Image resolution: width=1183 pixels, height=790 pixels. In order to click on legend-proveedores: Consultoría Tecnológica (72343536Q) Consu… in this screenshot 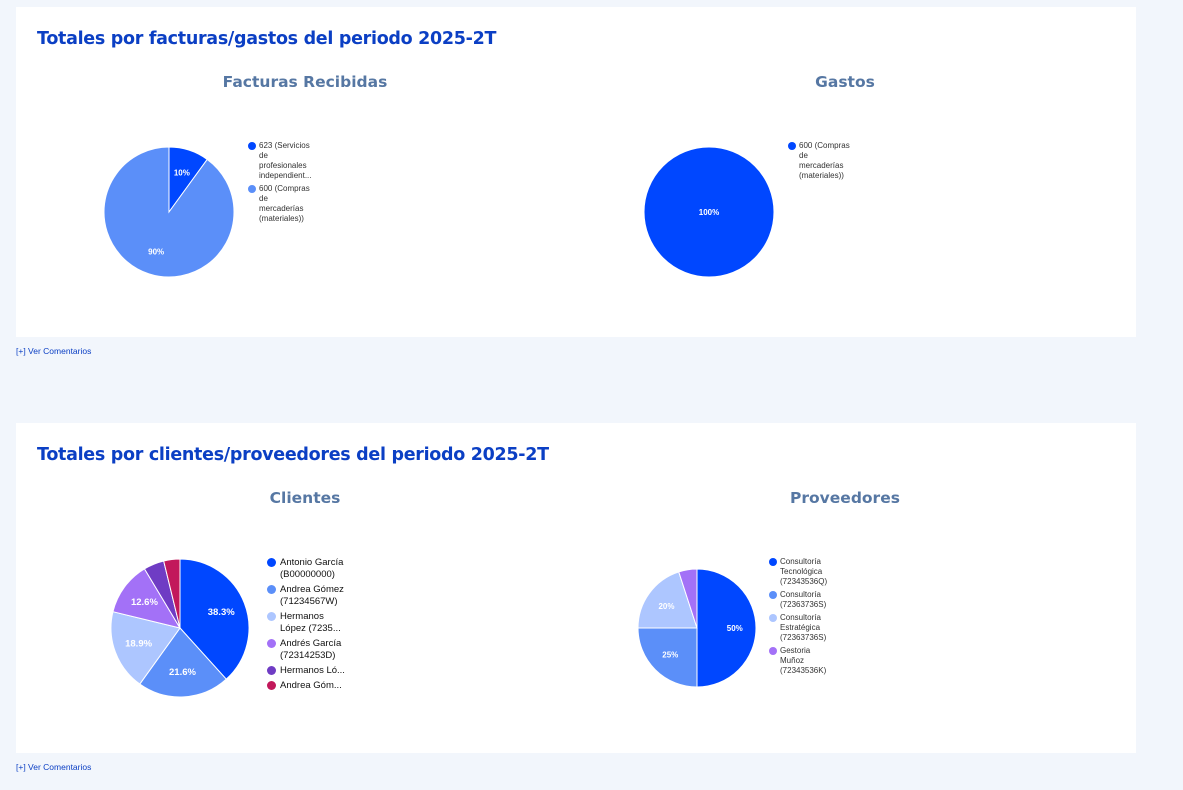, I will do `click(809, 618)`.